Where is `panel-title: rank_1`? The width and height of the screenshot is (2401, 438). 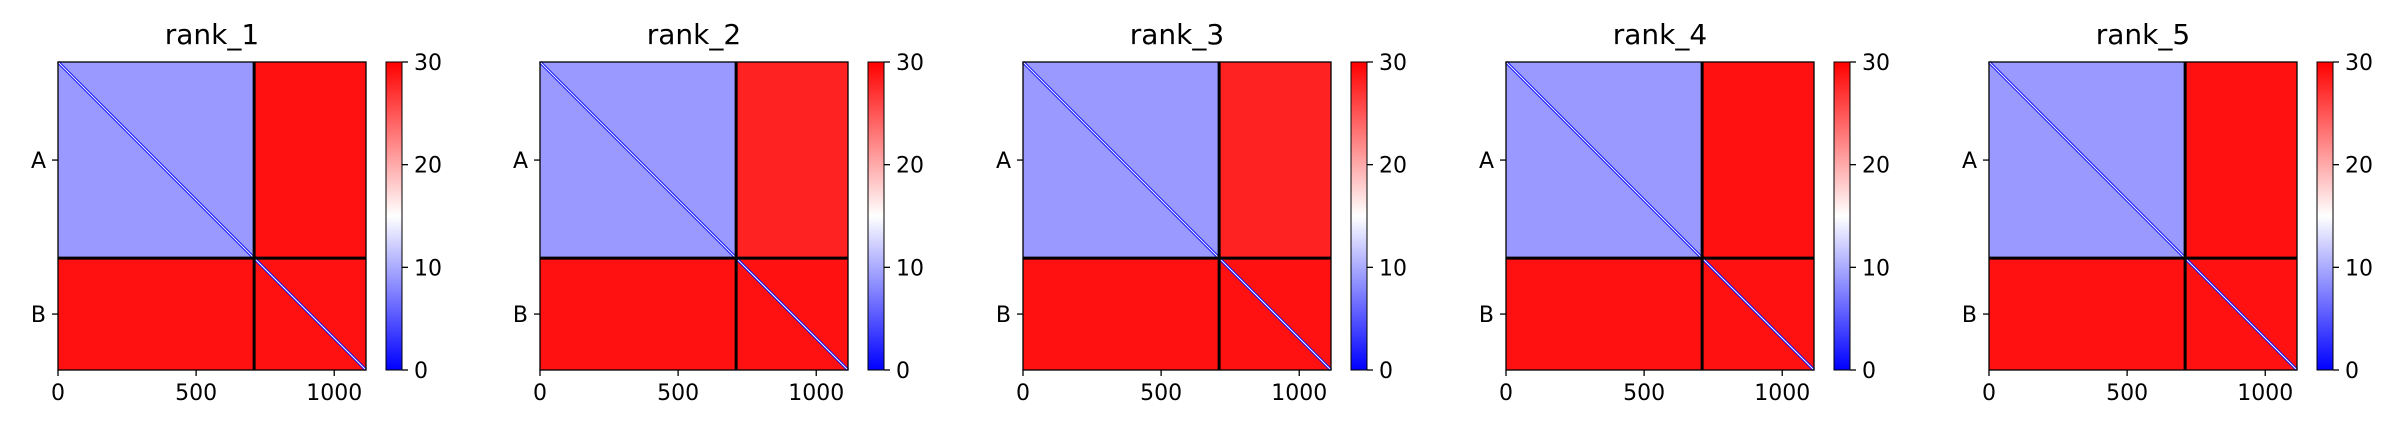 panel-title: rank_1 is located at coordinates (212, 34).